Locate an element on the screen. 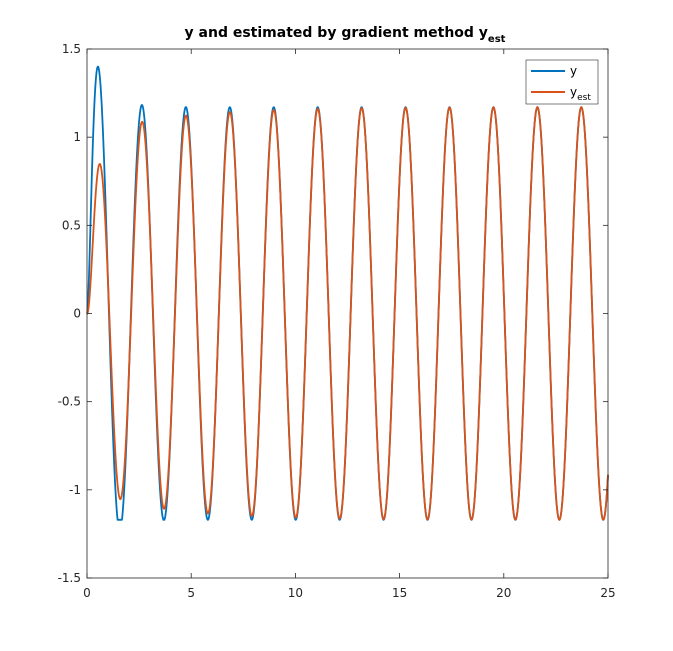 Image resolution: width=673 pixels, height=651 pixels. x-tick-label: 25 is located at coordinates (607, 593).